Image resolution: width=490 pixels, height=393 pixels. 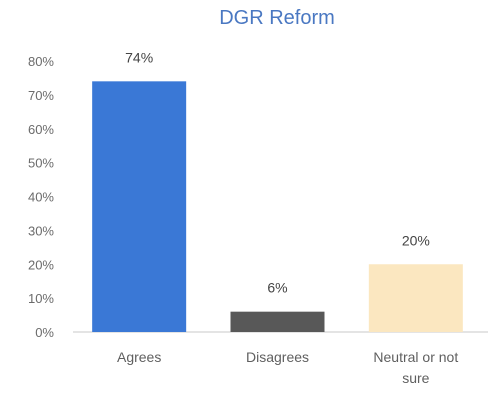 What do you see at coordinates (277, 288) in the screenshot?
I see `data-label: 6%` at bounding box center [277, 288].